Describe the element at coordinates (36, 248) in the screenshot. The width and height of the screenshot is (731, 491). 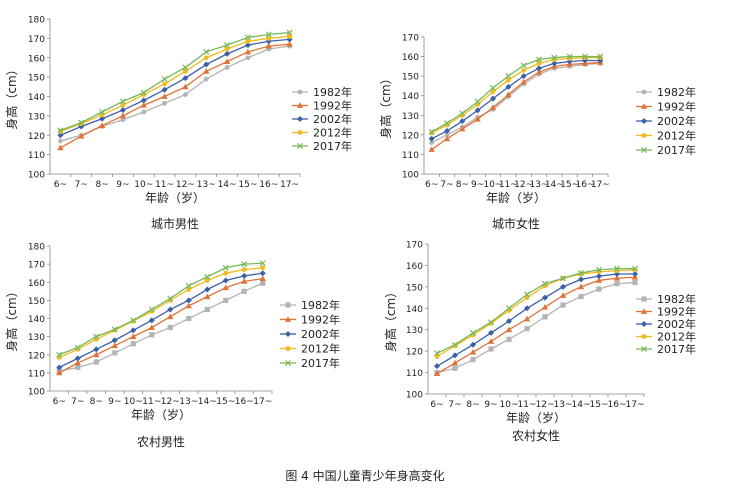
I see `y-tick-label: 180` at that location.